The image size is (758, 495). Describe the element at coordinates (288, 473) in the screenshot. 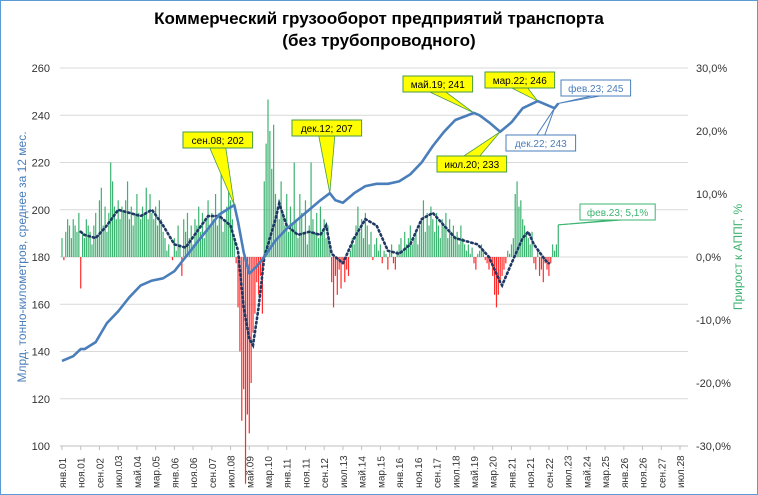

I see `x-tick-label: янв.11` at that location.